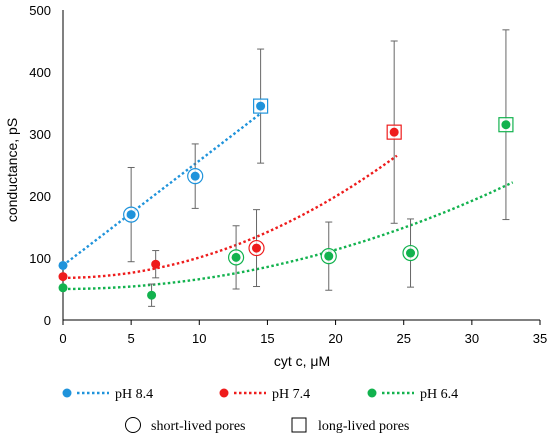  Describe the element at coordinates (133, 425) in the screenshot. I see `circle-marker-icon` at that location.